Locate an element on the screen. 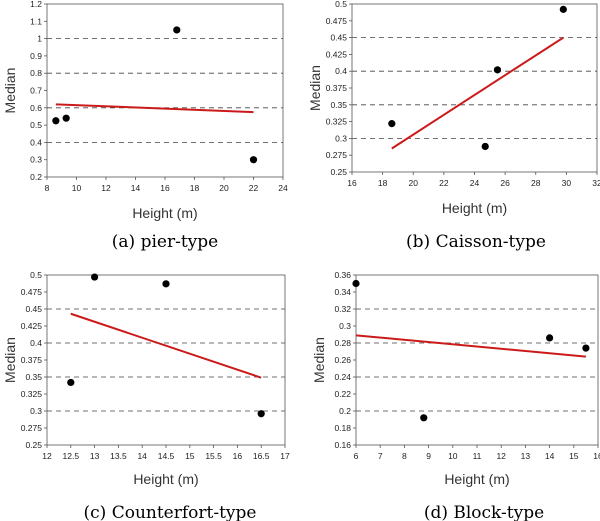 The width and height of the screenshot is (600, 521). chart-3-y-axis-title: Median is located at coordinates (319, 360).